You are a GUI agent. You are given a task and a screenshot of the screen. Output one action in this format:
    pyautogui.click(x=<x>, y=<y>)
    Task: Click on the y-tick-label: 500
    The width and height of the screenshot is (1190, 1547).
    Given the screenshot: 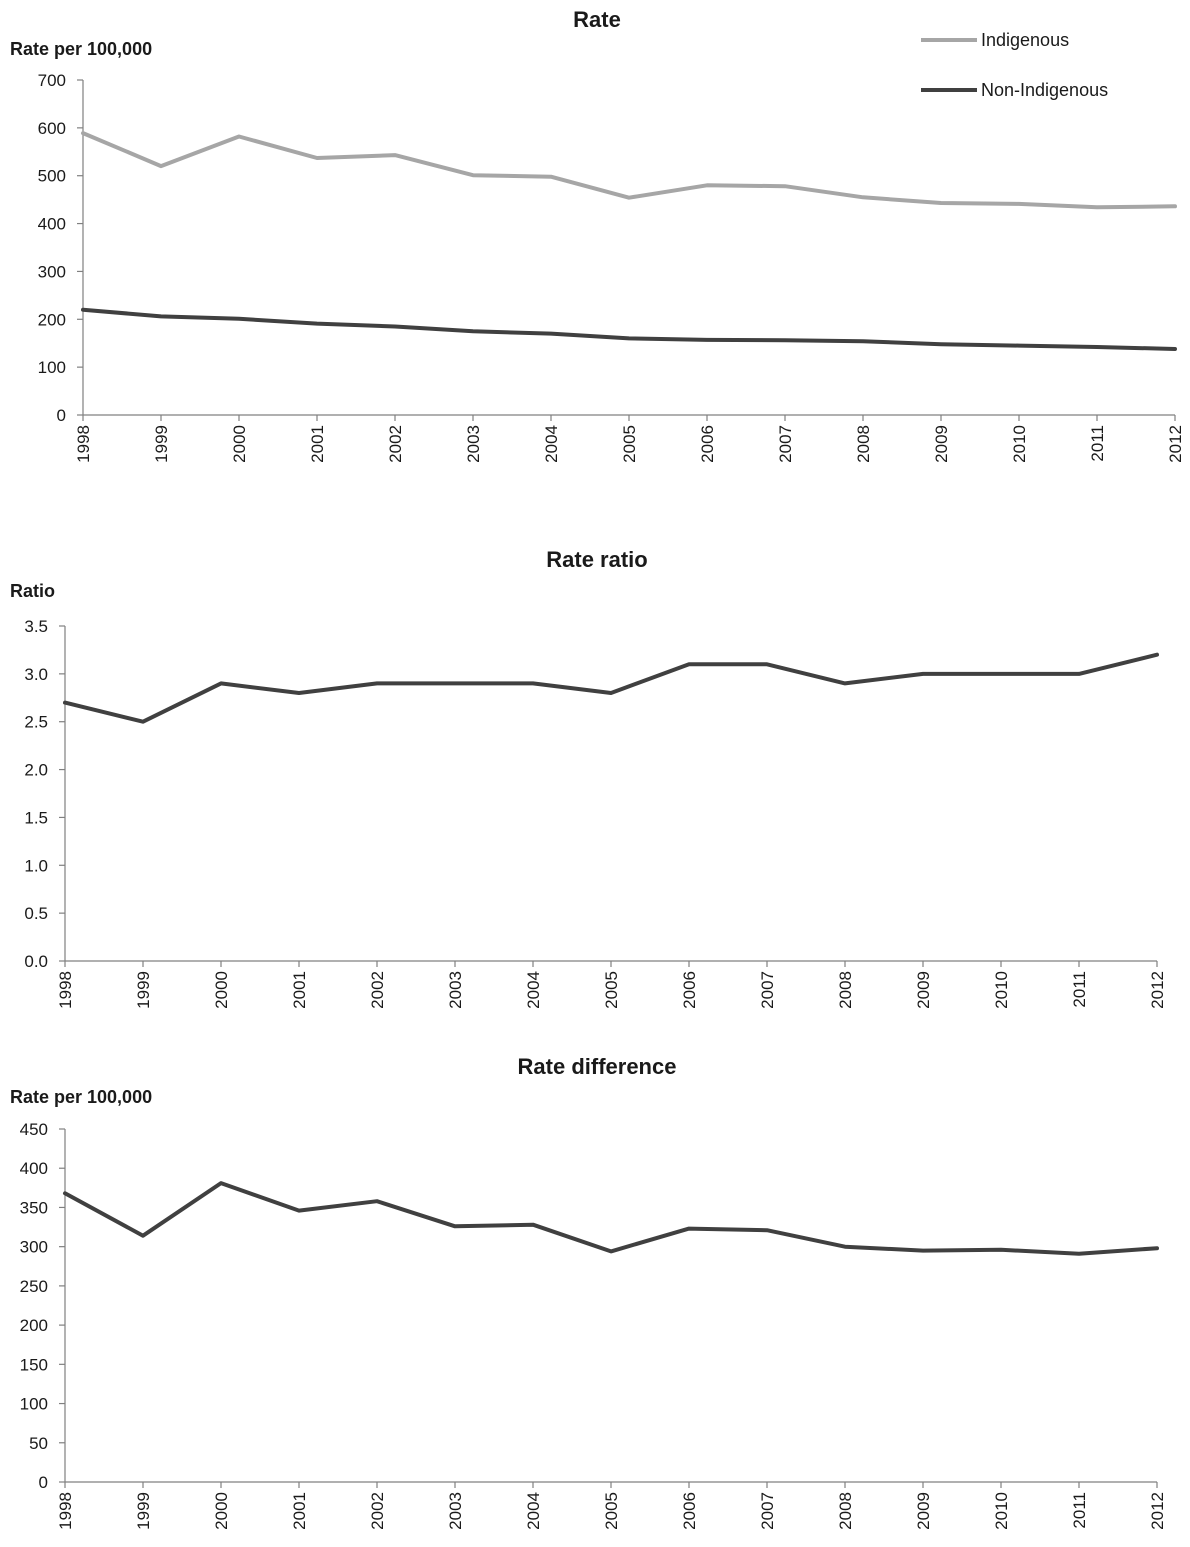 What is the action you would take?
    pyautogui.click(x=52, y=176)
    